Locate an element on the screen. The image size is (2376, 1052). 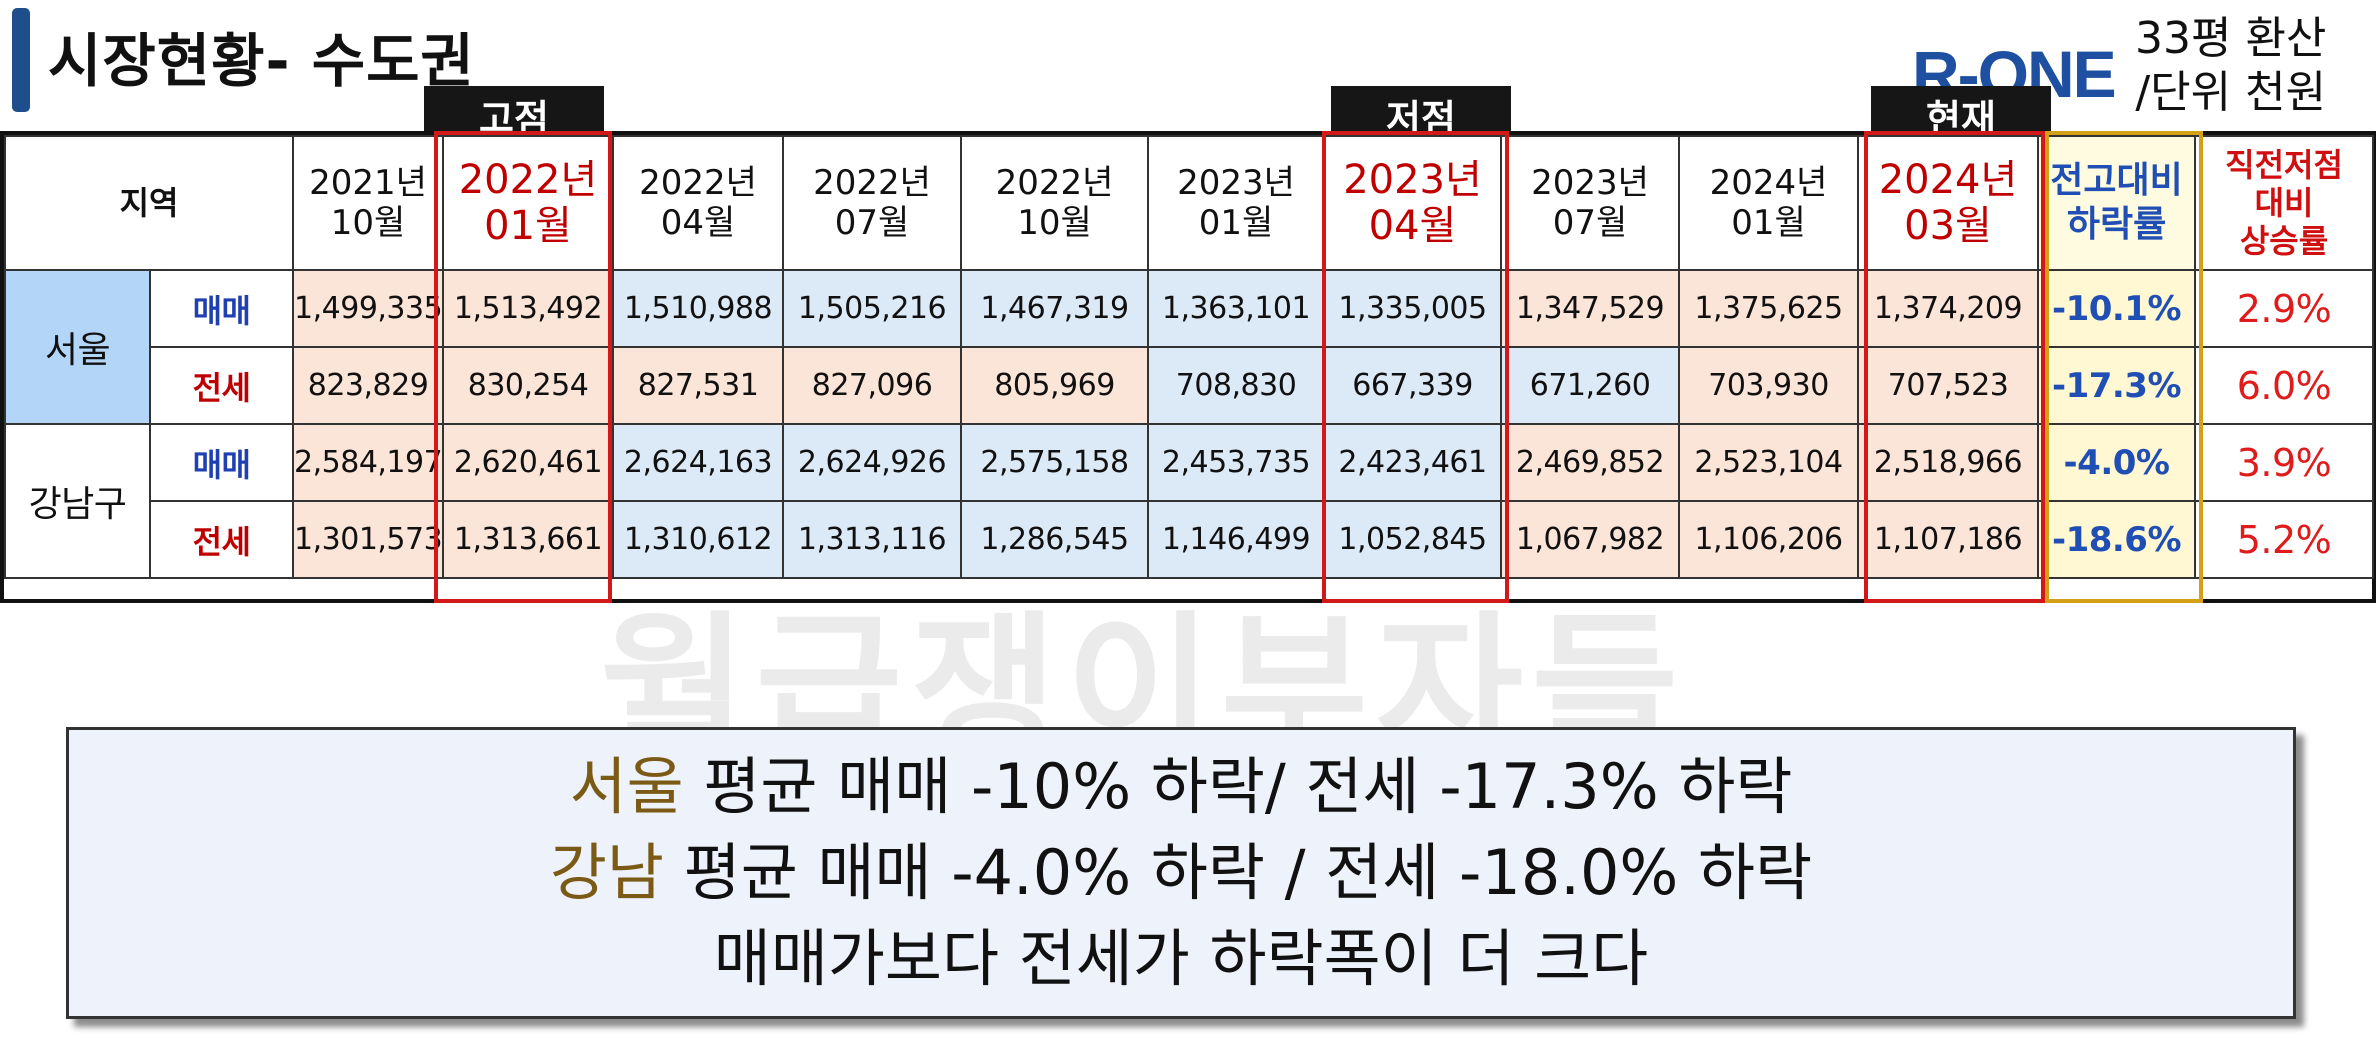
table-cell: 827,096 is located at coordinates (872, 385).